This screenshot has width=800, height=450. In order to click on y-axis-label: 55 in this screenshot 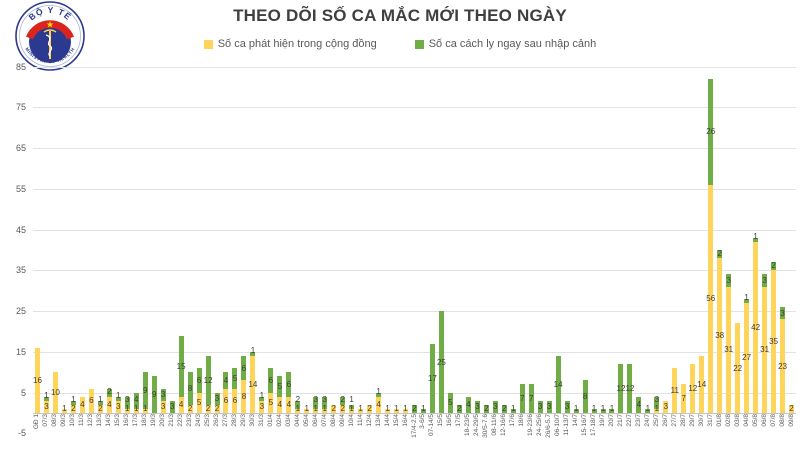, I will do `click(20, 188)`.